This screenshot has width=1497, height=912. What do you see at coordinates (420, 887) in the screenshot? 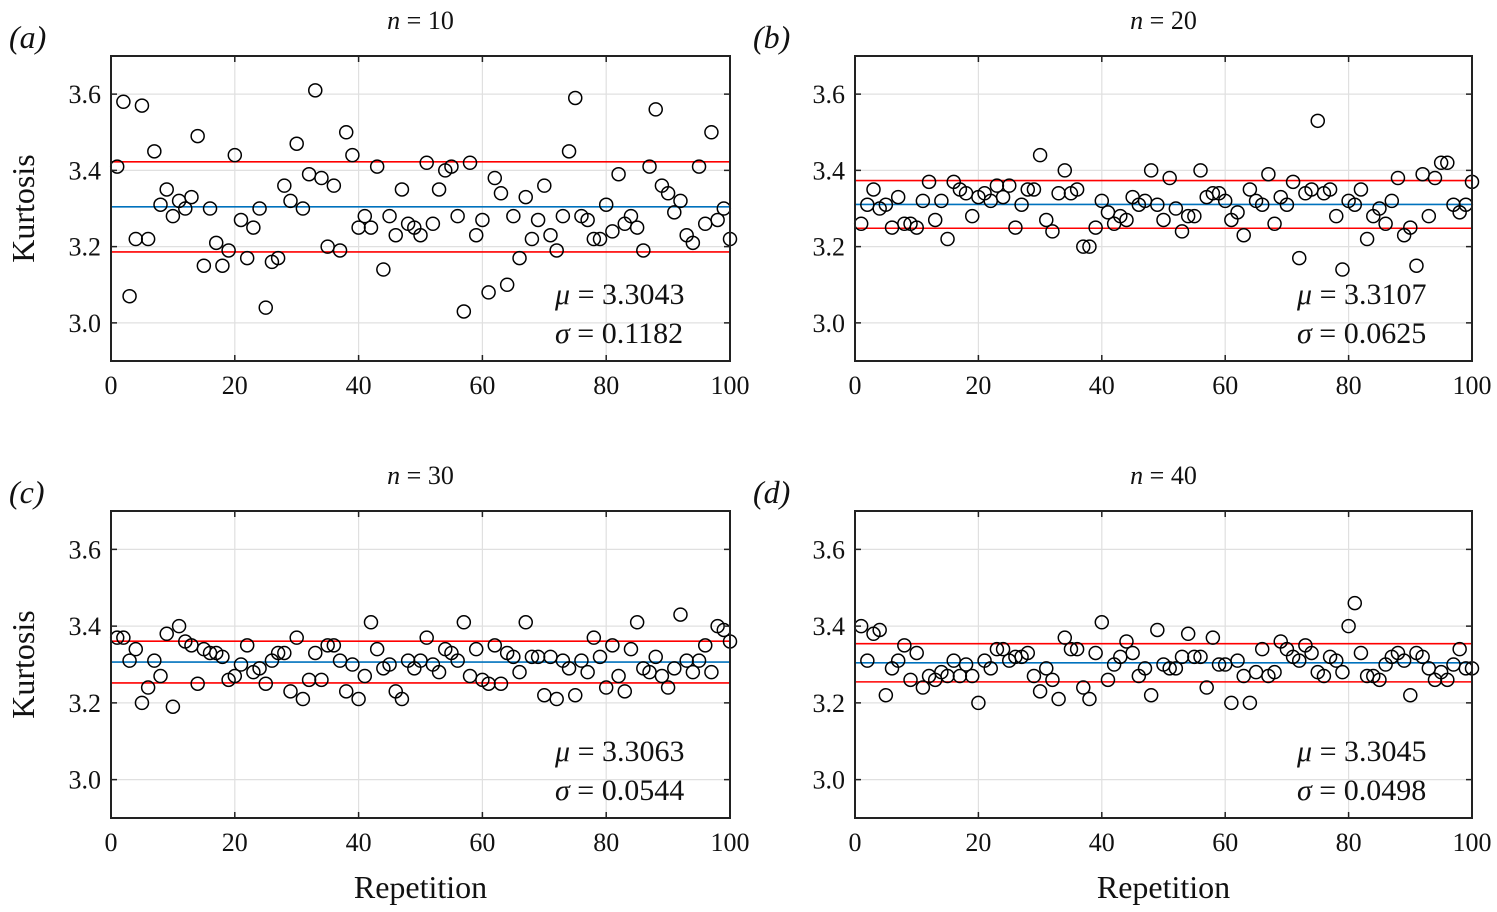
I see `x-axis-label: Repetition` at bounding box center [420, 887].